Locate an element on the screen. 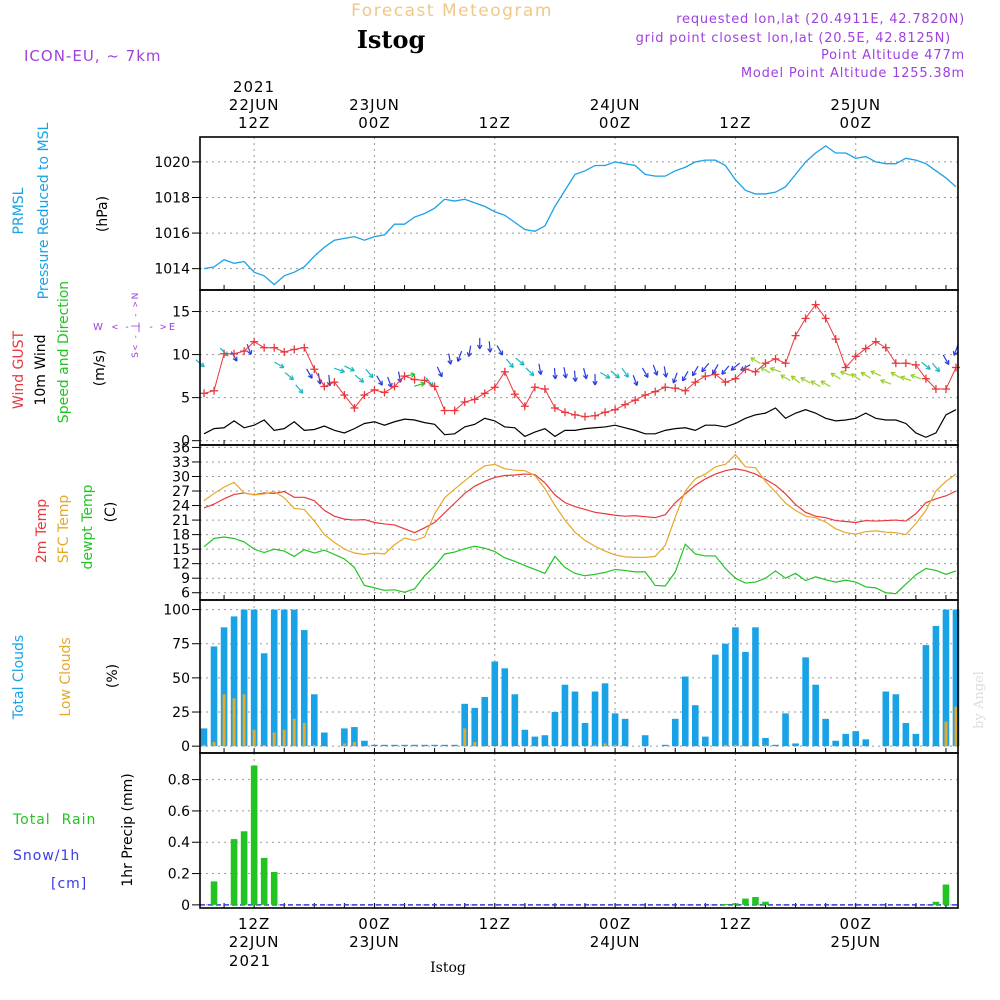 Image resolution: width=1000 pixels, height=1000 pixels. compass-glyph-horizontal: < - | - > is located at coordinates (139, 327).